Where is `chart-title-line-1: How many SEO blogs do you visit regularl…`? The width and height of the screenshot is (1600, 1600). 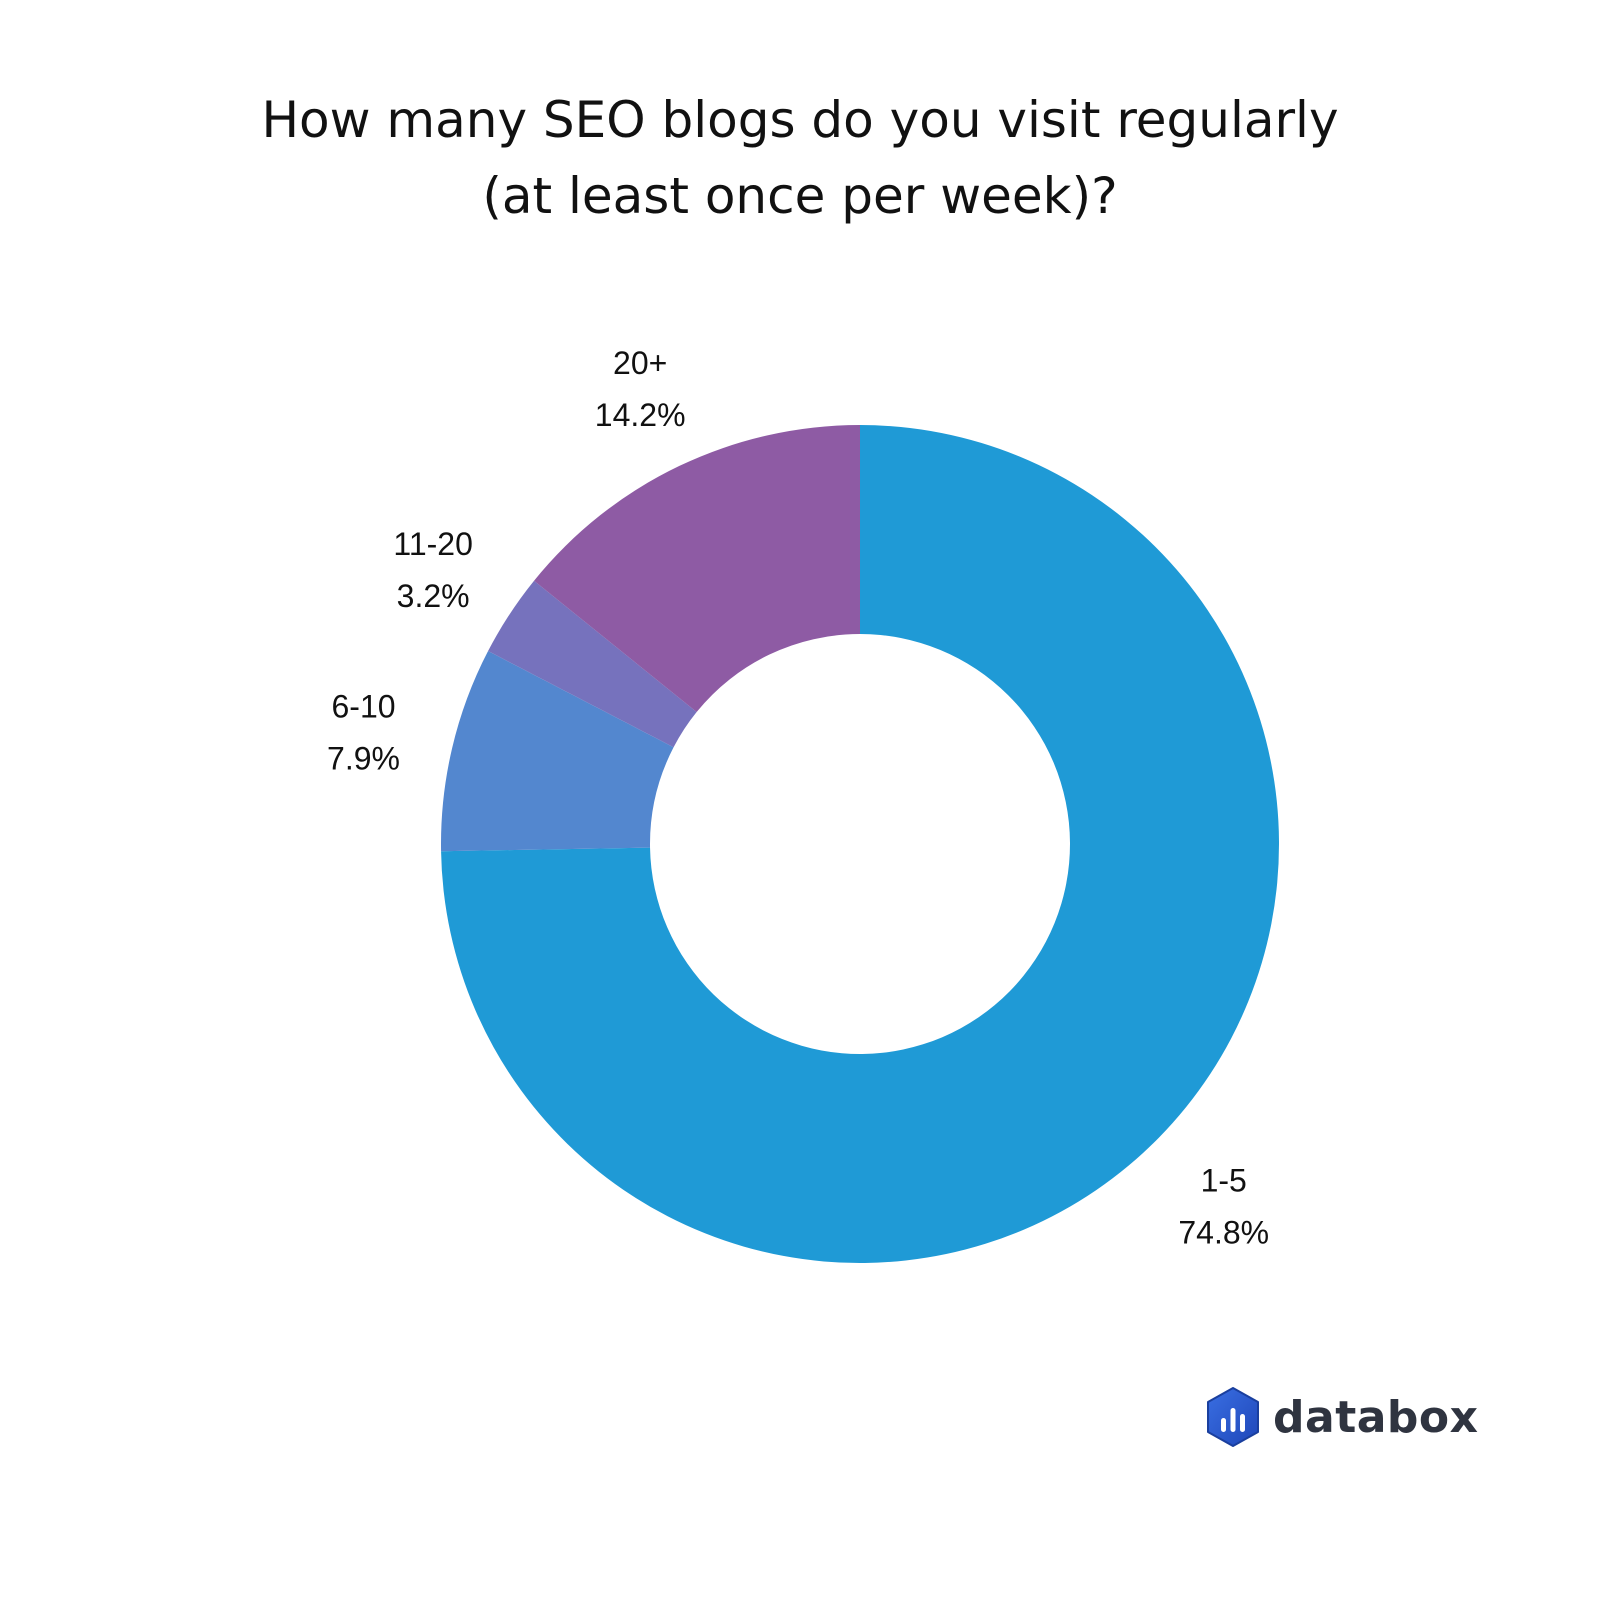
chart-title-line-1: How many SEO blogs do you visit regularl… is located at coordinates (800, 120).